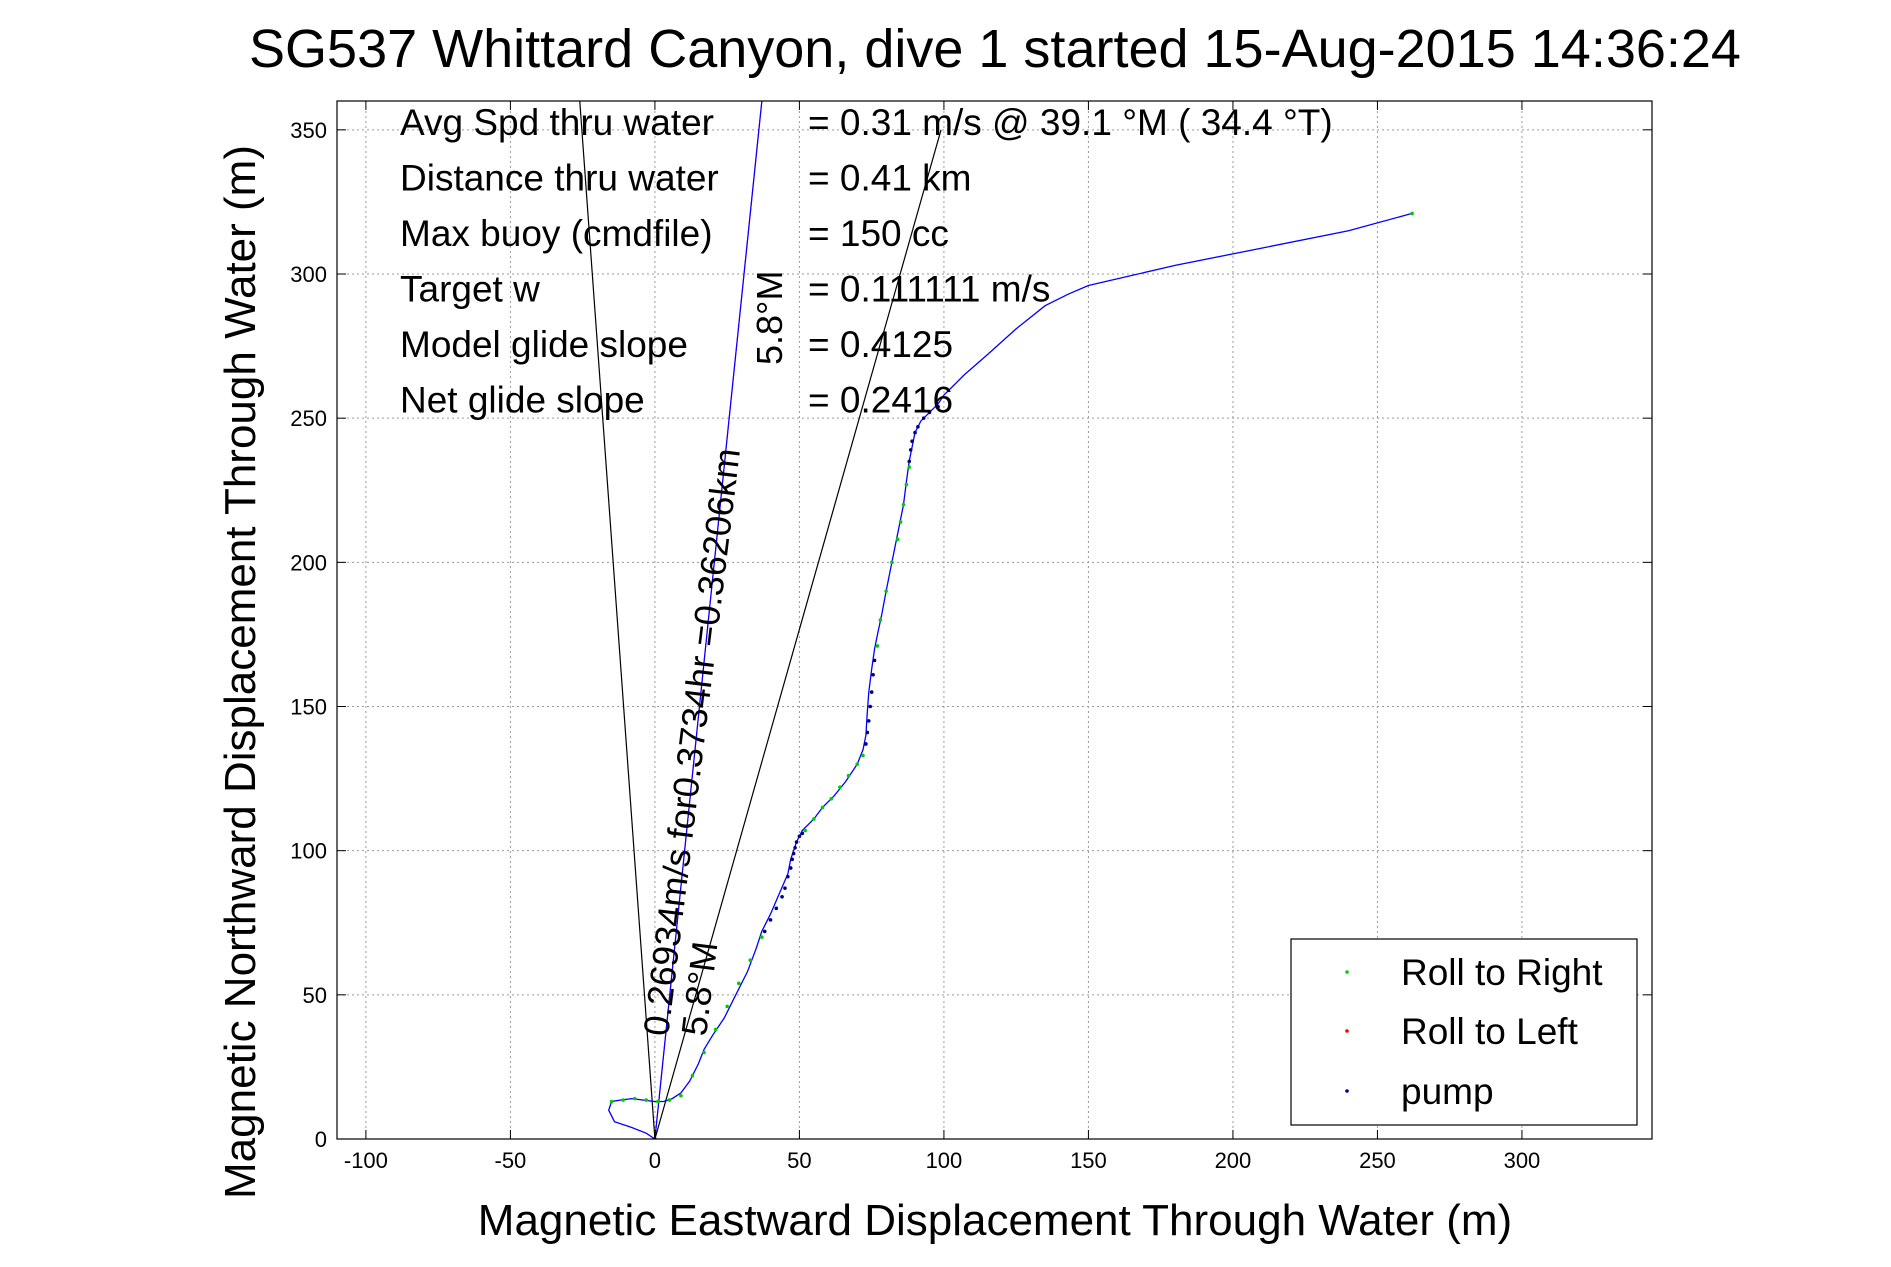  Describe the element at coordinates (880, 400) in the screenshot. I see `info-value: = 0.2416` at that location.